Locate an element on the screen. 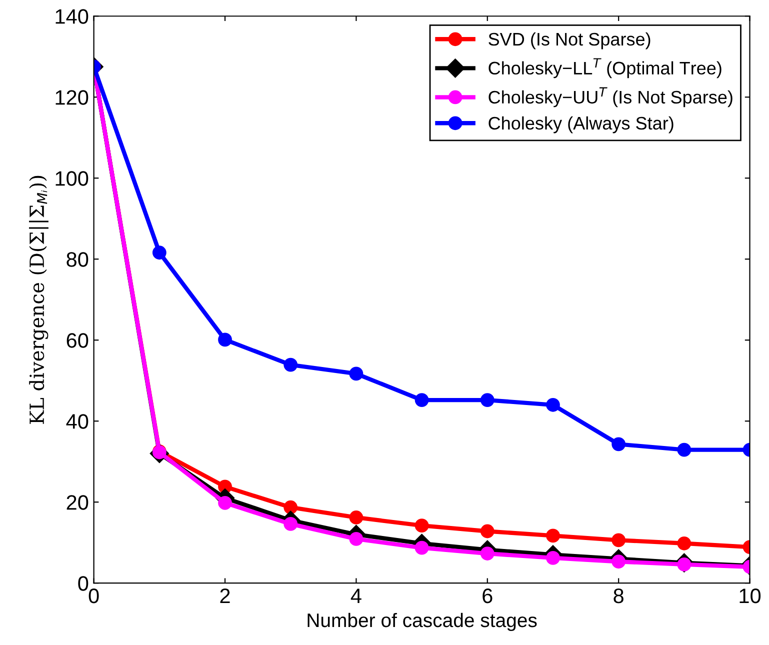  x-tick-label: 2 is located at coordinates (225, 596).